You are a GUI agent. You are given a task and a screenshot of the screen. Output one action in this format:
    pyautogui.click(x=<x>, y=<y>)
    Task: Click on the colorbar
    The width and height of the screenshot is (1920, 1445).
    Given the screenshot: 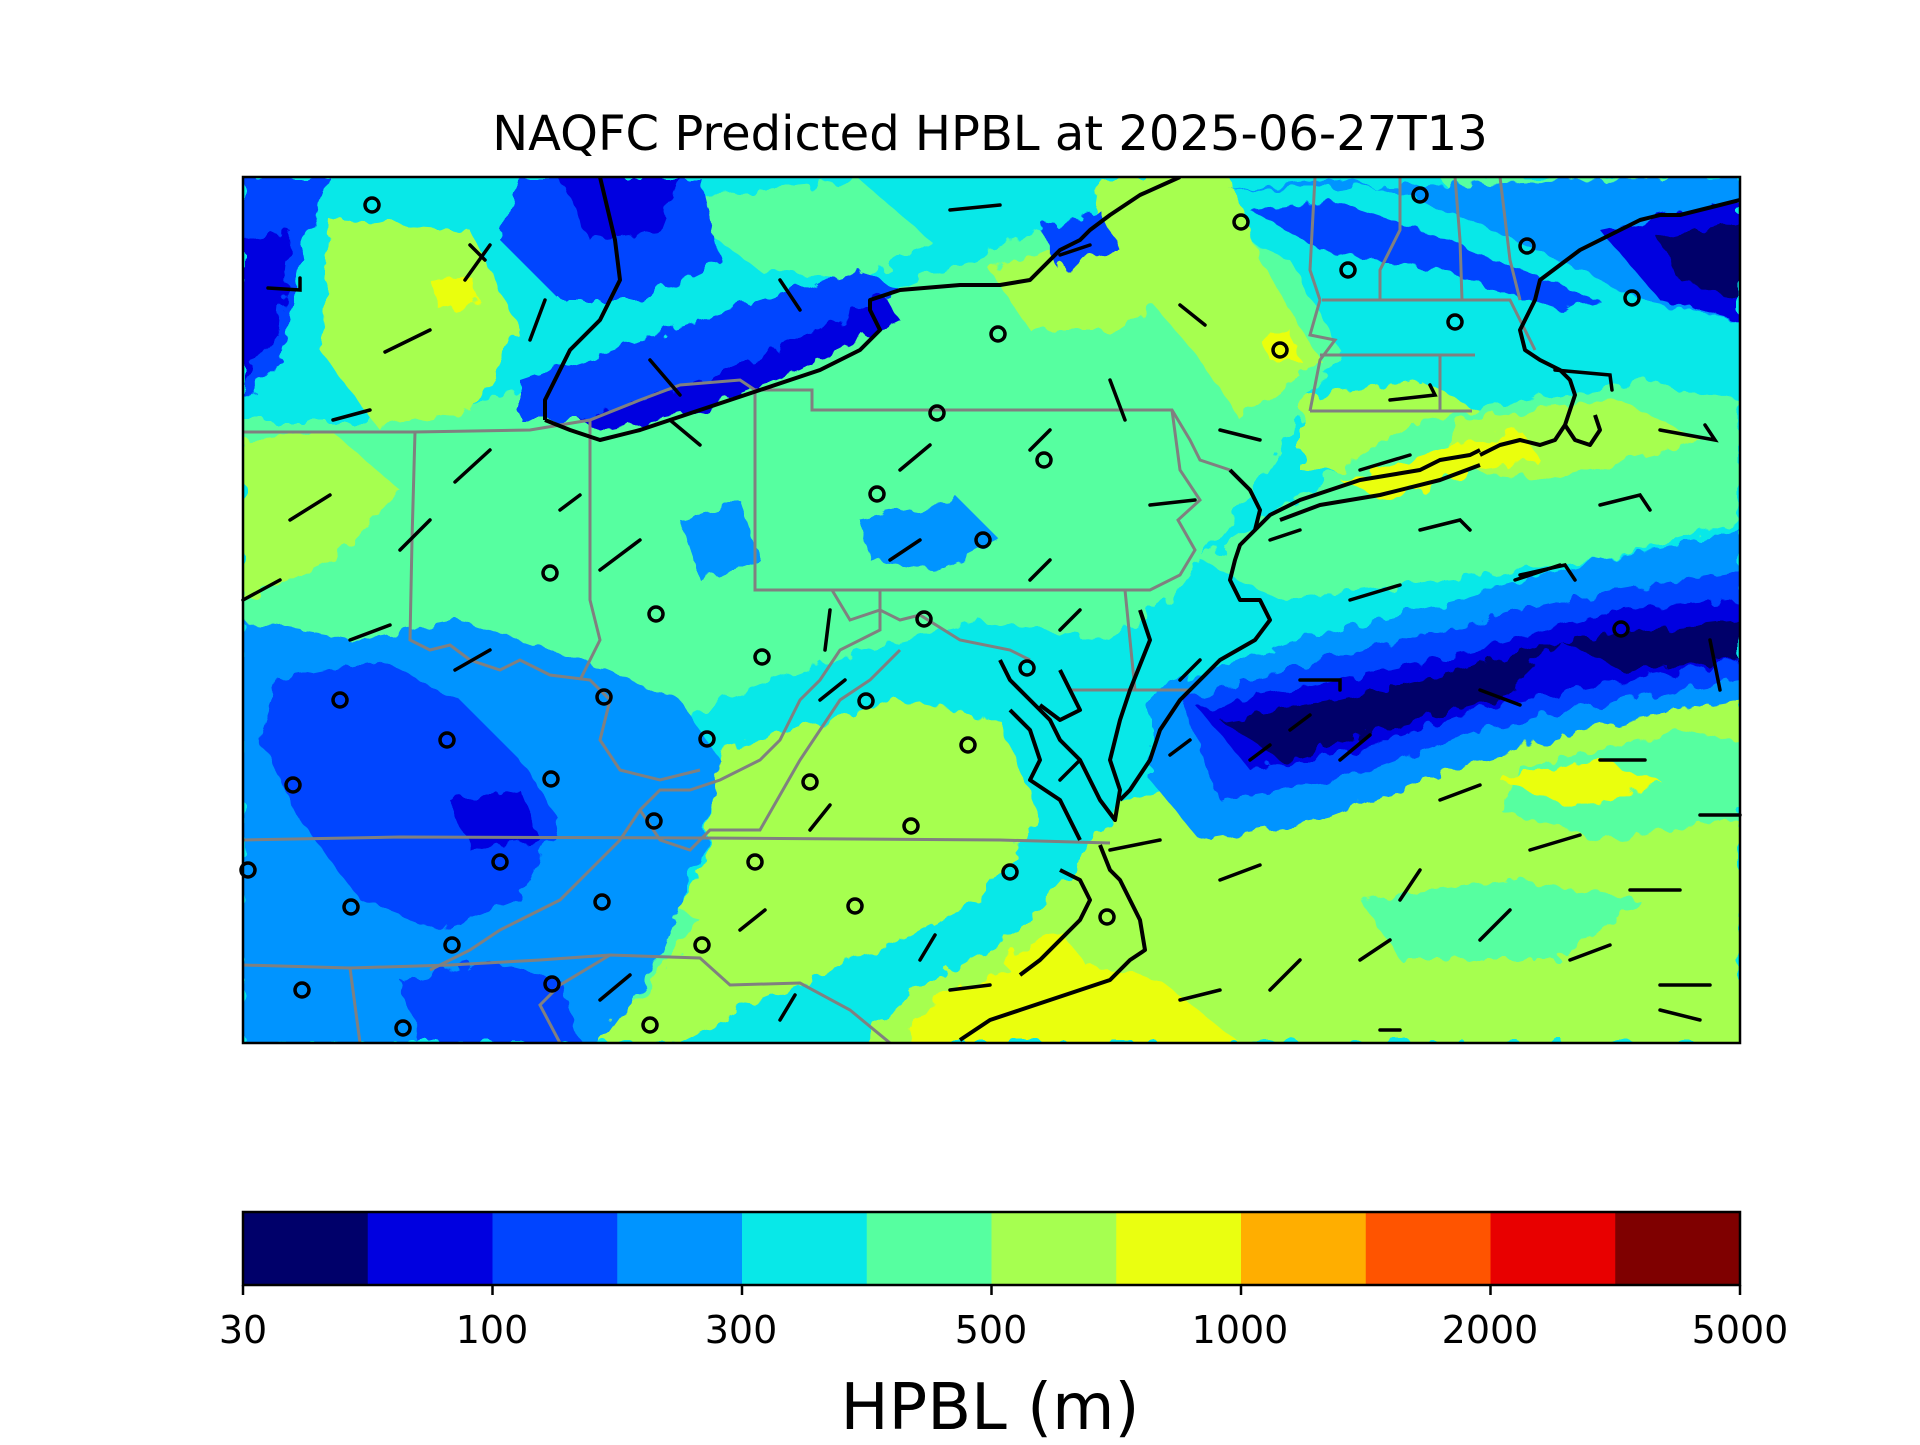 What is the action you would take?
    pyautogui.click(x=991, y=1252)
    